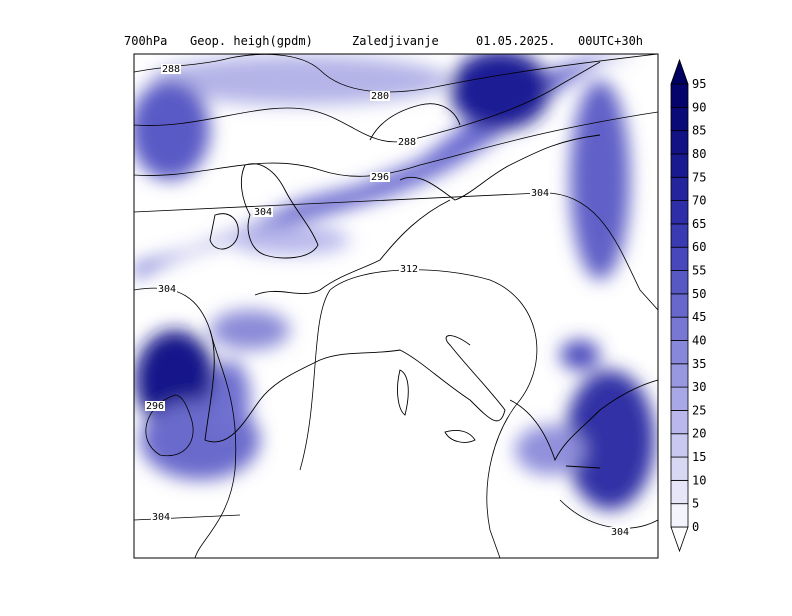  I want to click on colorbar: 0 5 10 15 20 25 30 35 40 45 50 55 60 65 70 75 80 85 90 95, so click(688, 305).